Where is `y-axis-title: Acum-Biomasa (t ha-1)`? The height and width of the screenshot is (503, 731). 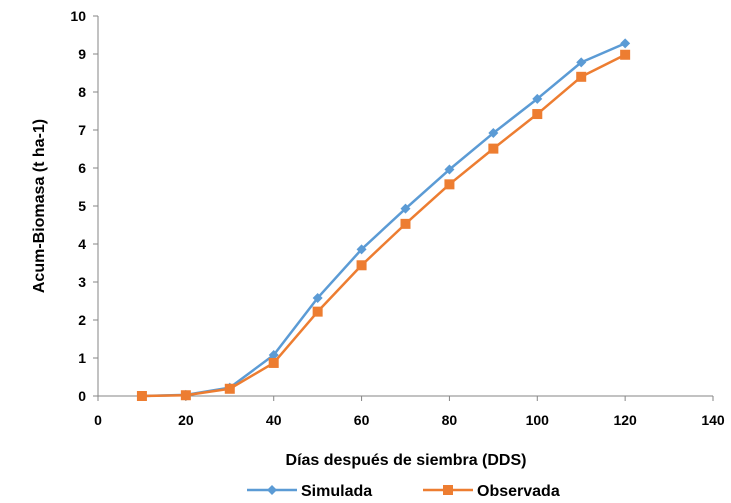 y-axis-title: Acum-Biomasa (t ha-1) is located at coordinates (39, 206).